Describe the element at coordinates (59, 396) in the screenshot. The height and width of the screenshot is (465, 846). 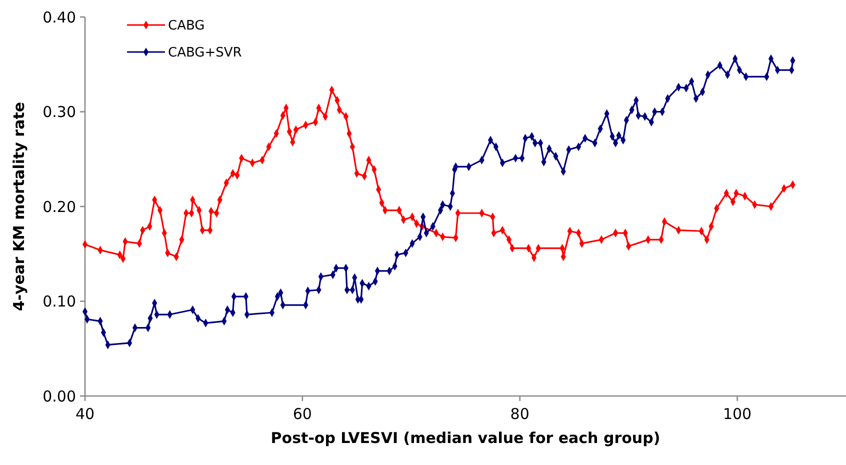
I see `y-tick-label: 0.00` at that location.